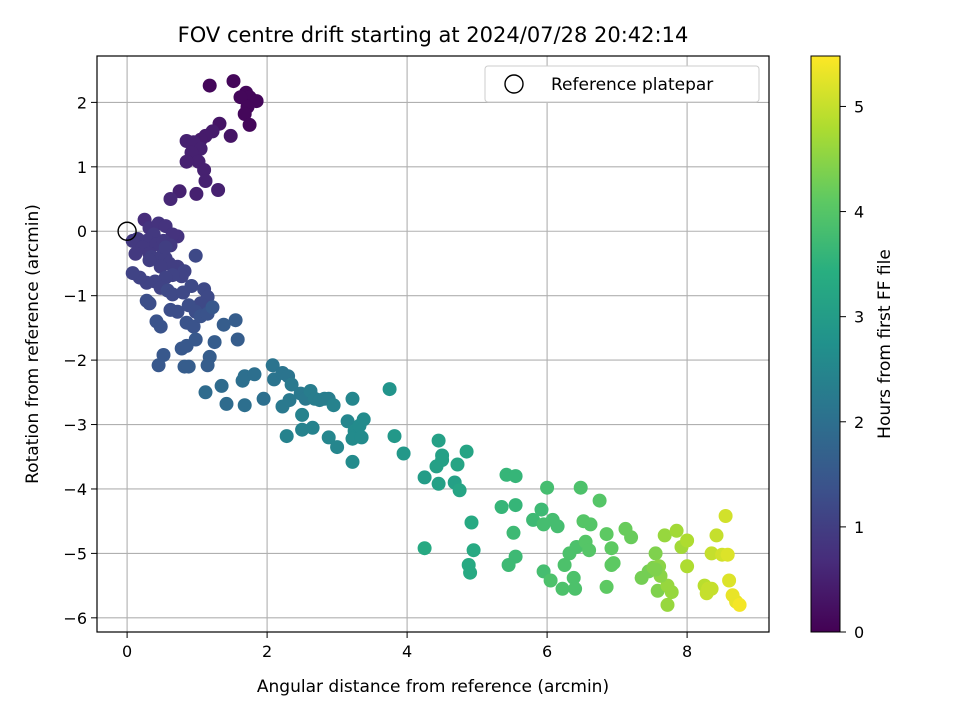 The image size is (960, 720). I want to click on y-tick-label: 2, so click(82, 102).